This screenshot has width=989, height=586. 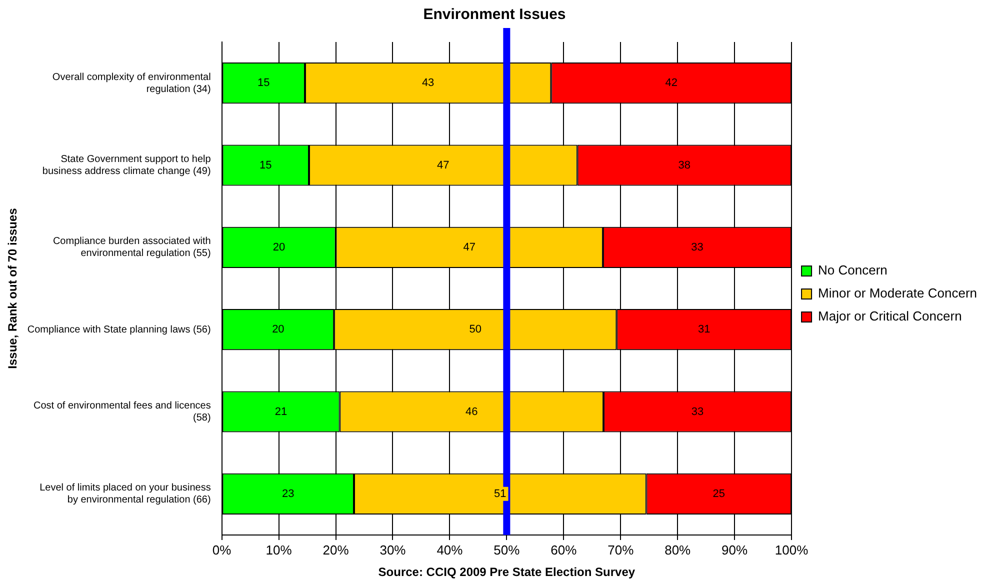 I want to click on data-label: 50, so click(x=475, y=330).